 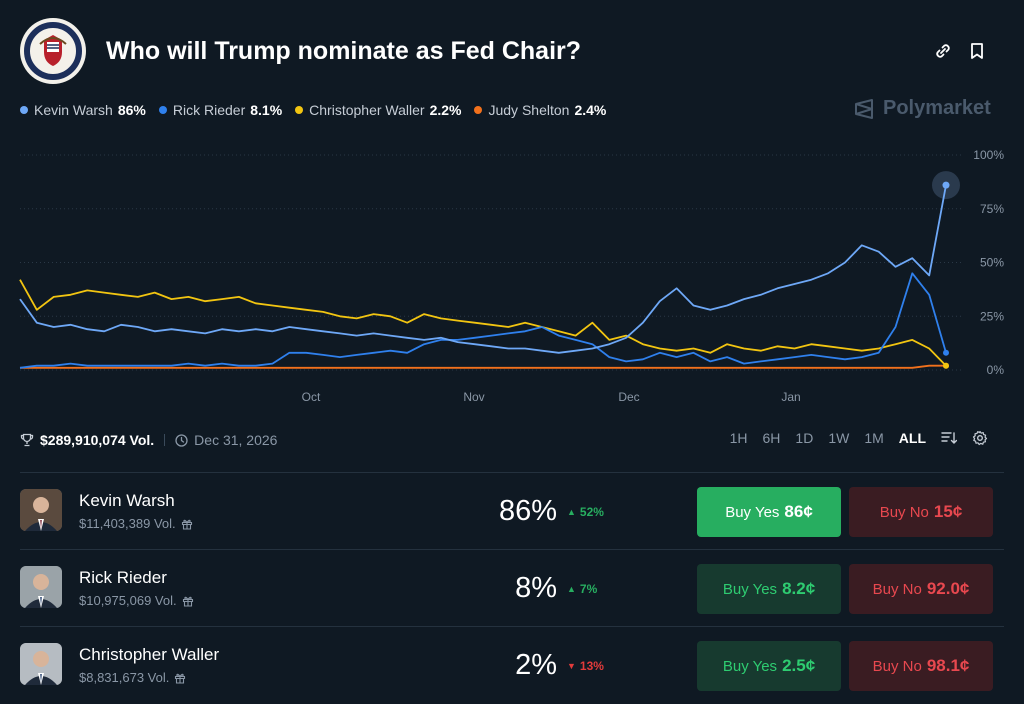 What do you see at coordinates (996, 370) in the screenshot?
I see `y-tick-label: 0%` at bounding box center [996, 370].